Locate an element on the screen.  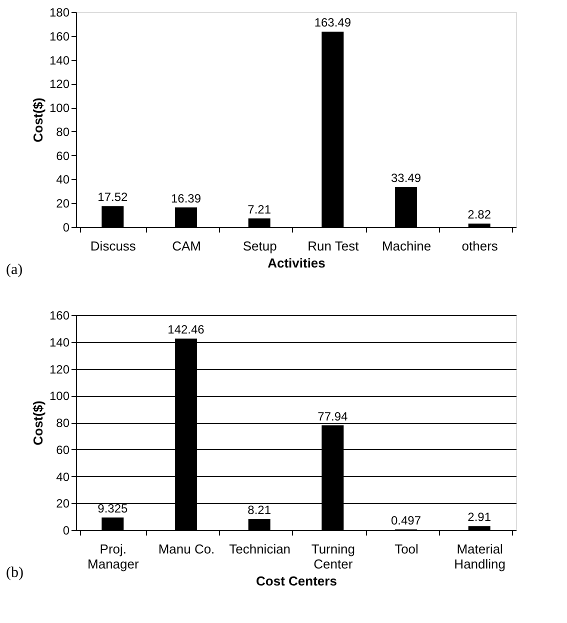
data-label: 142.46 is located at coordinates (186, 329).